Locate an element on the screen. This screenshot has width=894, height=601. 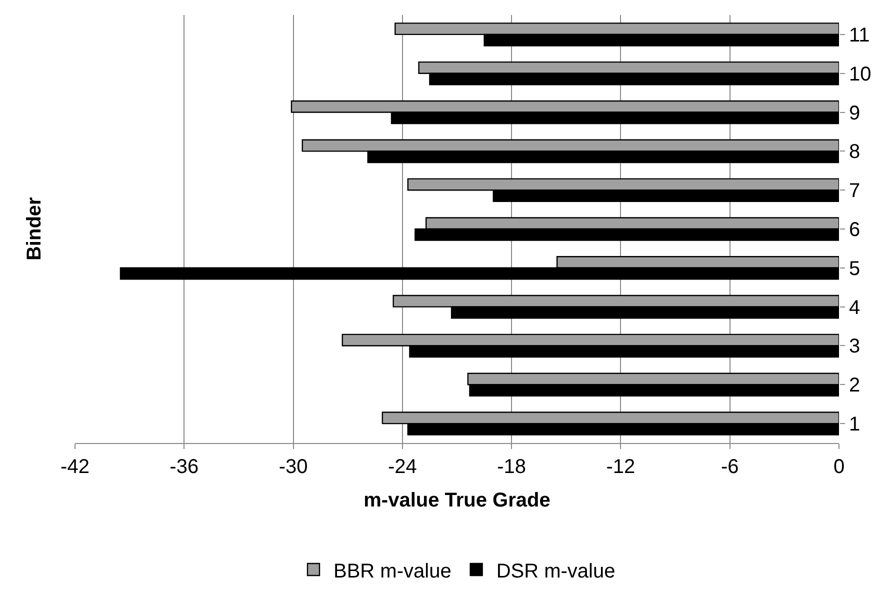
x-tick-label: -24 is located at coordinates (402, 467).